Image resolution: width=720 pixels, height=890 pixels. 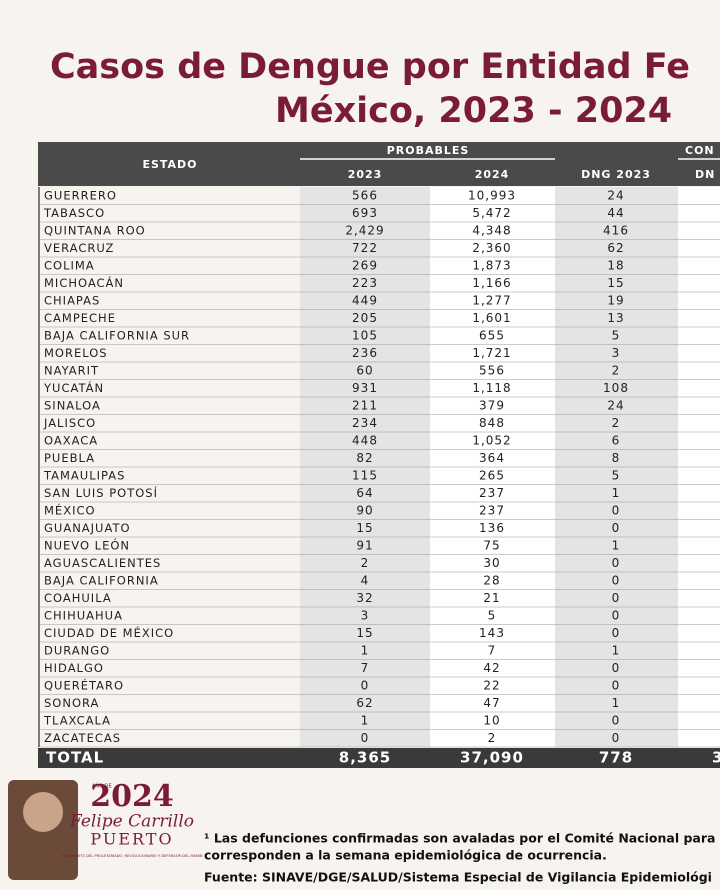 I want to click on cell: 22, so click(x=491, y=685).